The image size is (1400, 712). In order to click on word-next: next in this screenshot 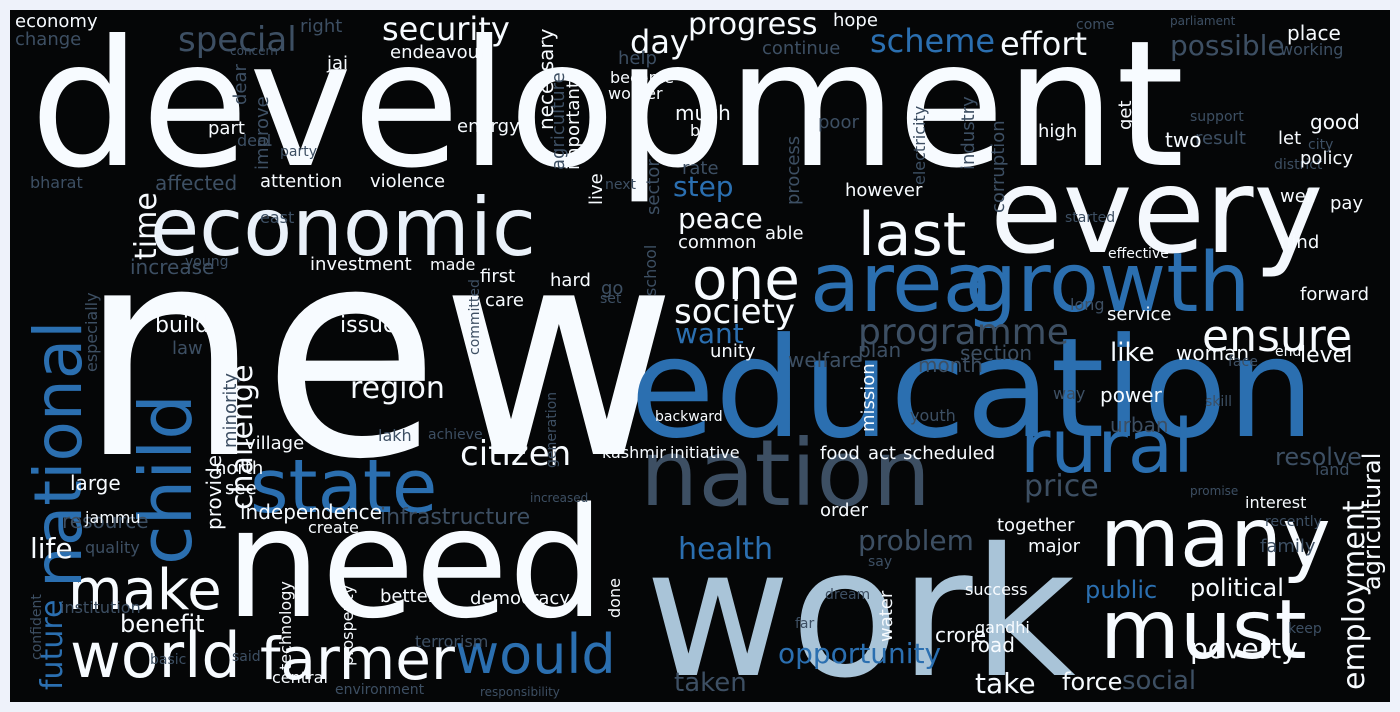, I will do `click(621, 185)`.